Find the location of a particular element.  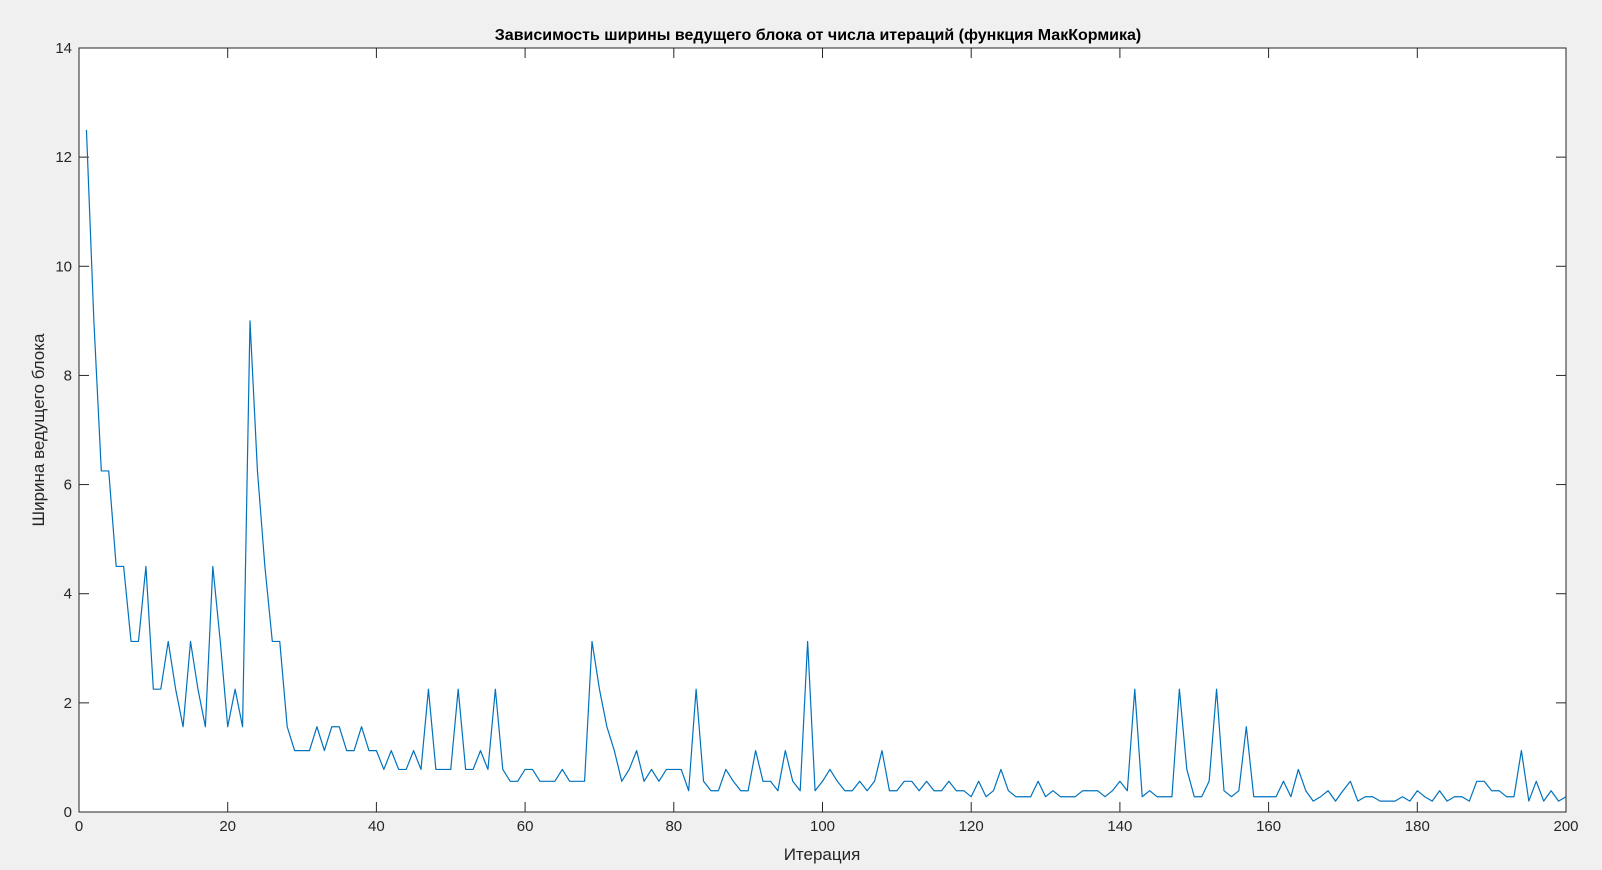

y-tick-label: 0 is located at coordinates (68, 812).